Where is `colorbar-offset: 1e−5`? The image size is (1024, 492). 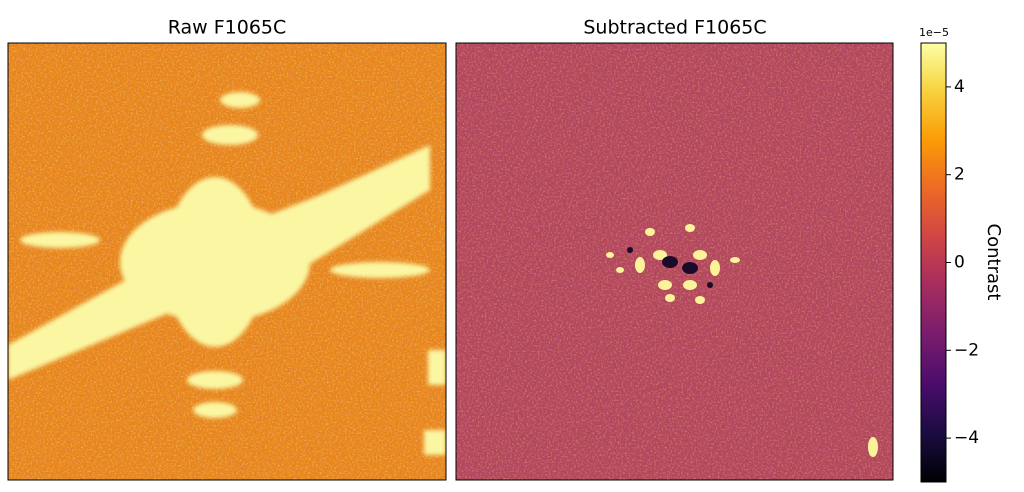
colorbar-offset: 1e−5 is located at coordinates (934, 32).